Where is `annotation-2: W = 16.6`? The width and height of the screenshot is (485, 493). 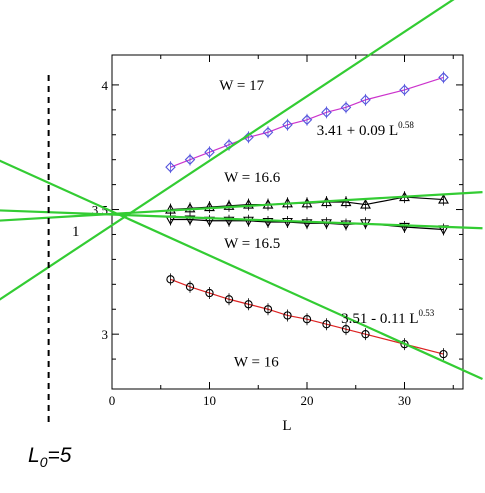 annotation-2: W = 16.6 is located at coordinates (252, 178).